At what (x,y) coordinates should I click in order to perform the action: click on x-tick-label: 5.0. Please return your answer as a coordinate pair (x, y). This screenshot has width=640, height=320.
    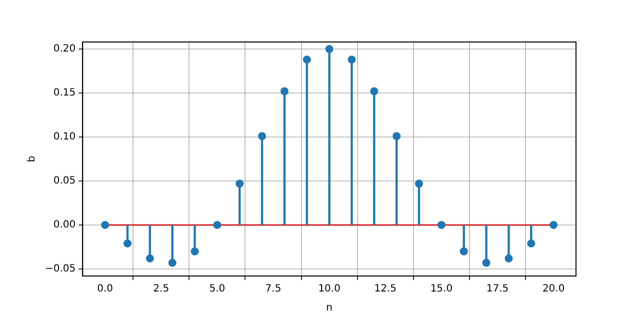
    Looking at the image, I should click on (217, 289).